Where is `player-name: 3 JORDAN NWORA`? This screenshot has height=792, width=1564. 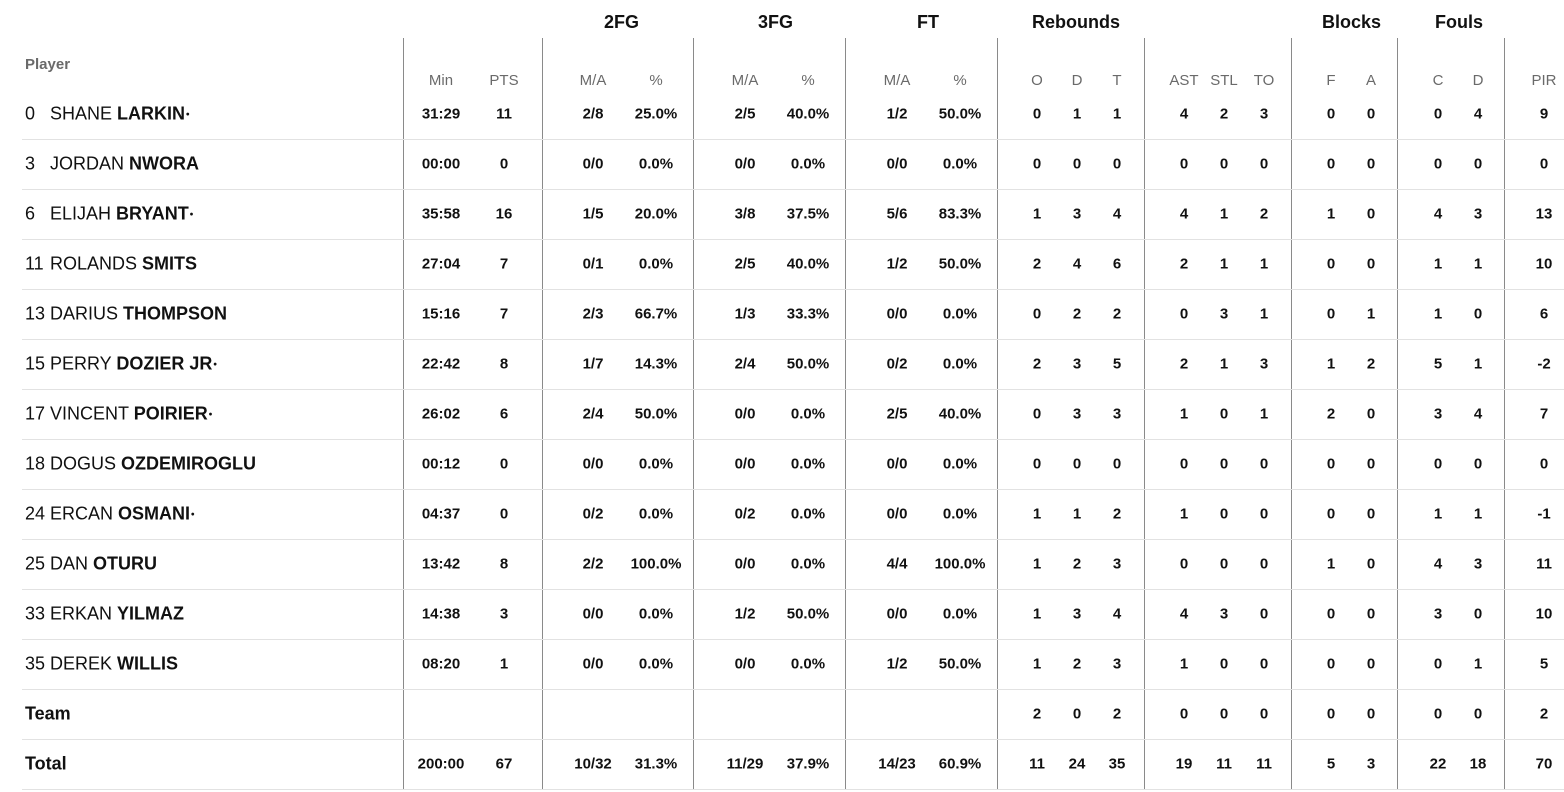 player-name: 3 JORDAN NWORA is located at coordinates (112, 164).